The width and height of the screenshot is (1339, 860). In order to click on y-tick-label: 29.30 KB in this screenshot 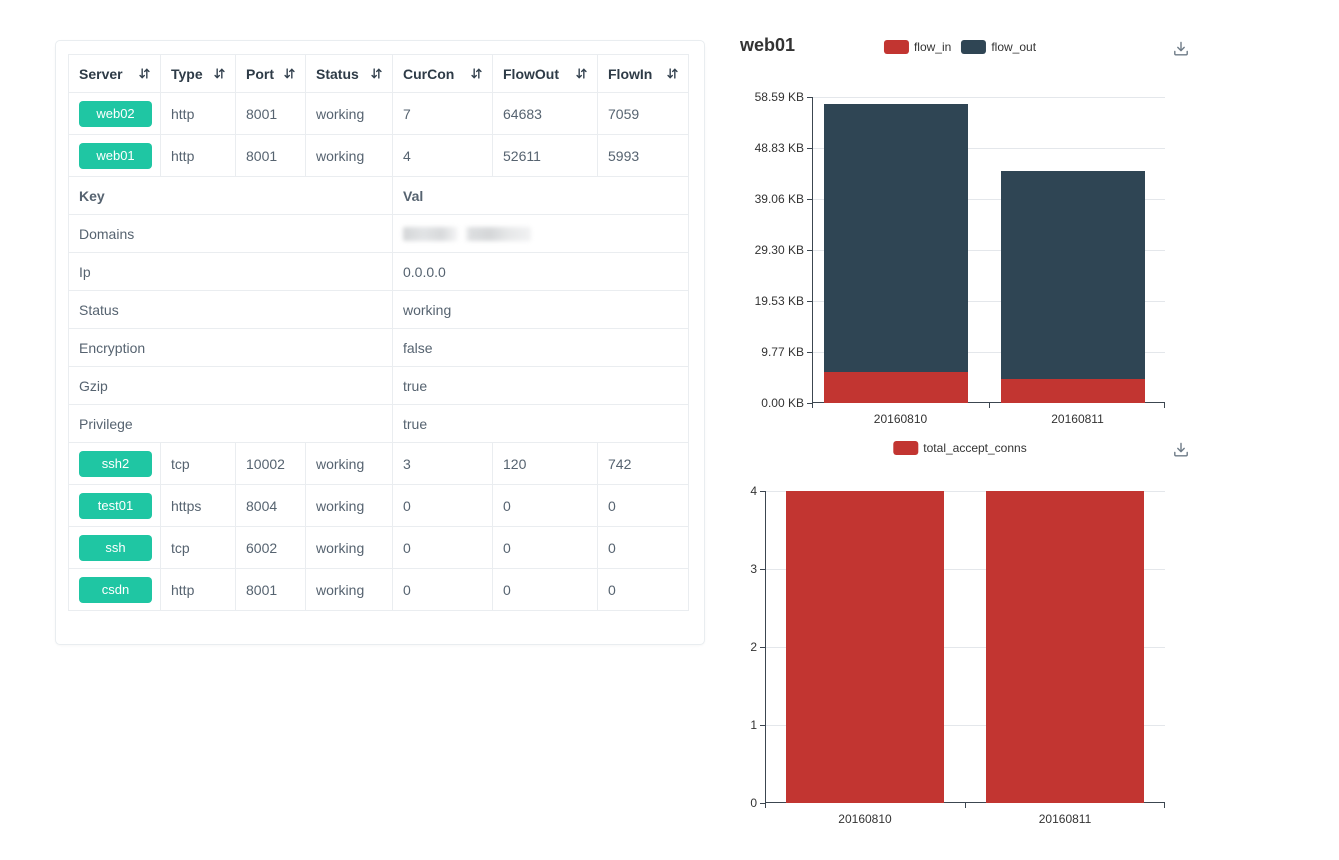, I will do `click(779, 250)`.